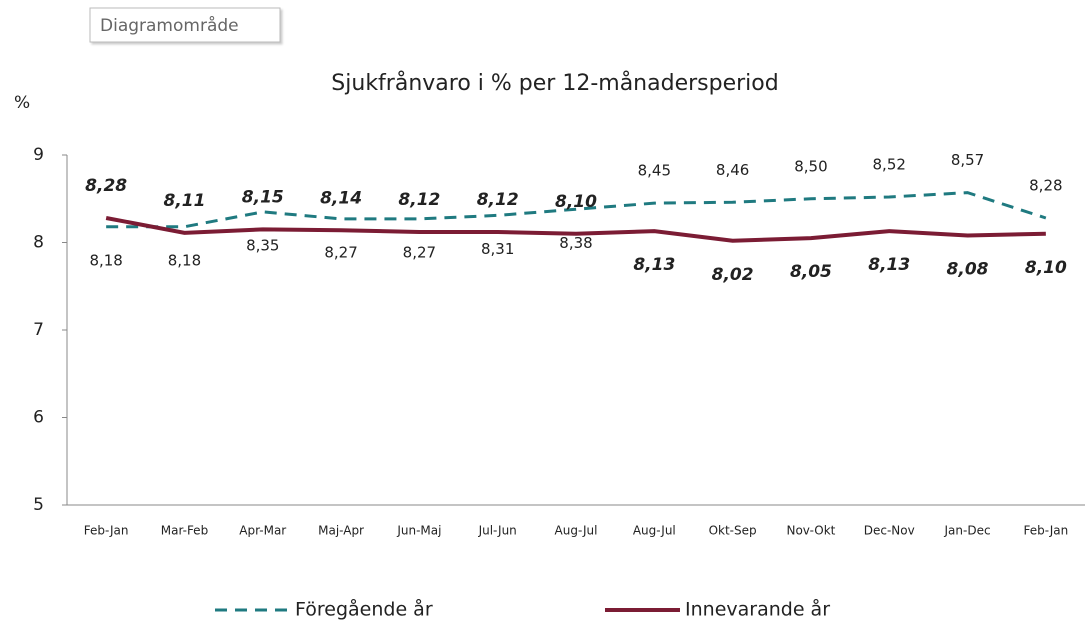  What do you see at coordinates (38, 418) in the screenshot?
I see `y-tick-label: 6` at bounding box center [38, 418].